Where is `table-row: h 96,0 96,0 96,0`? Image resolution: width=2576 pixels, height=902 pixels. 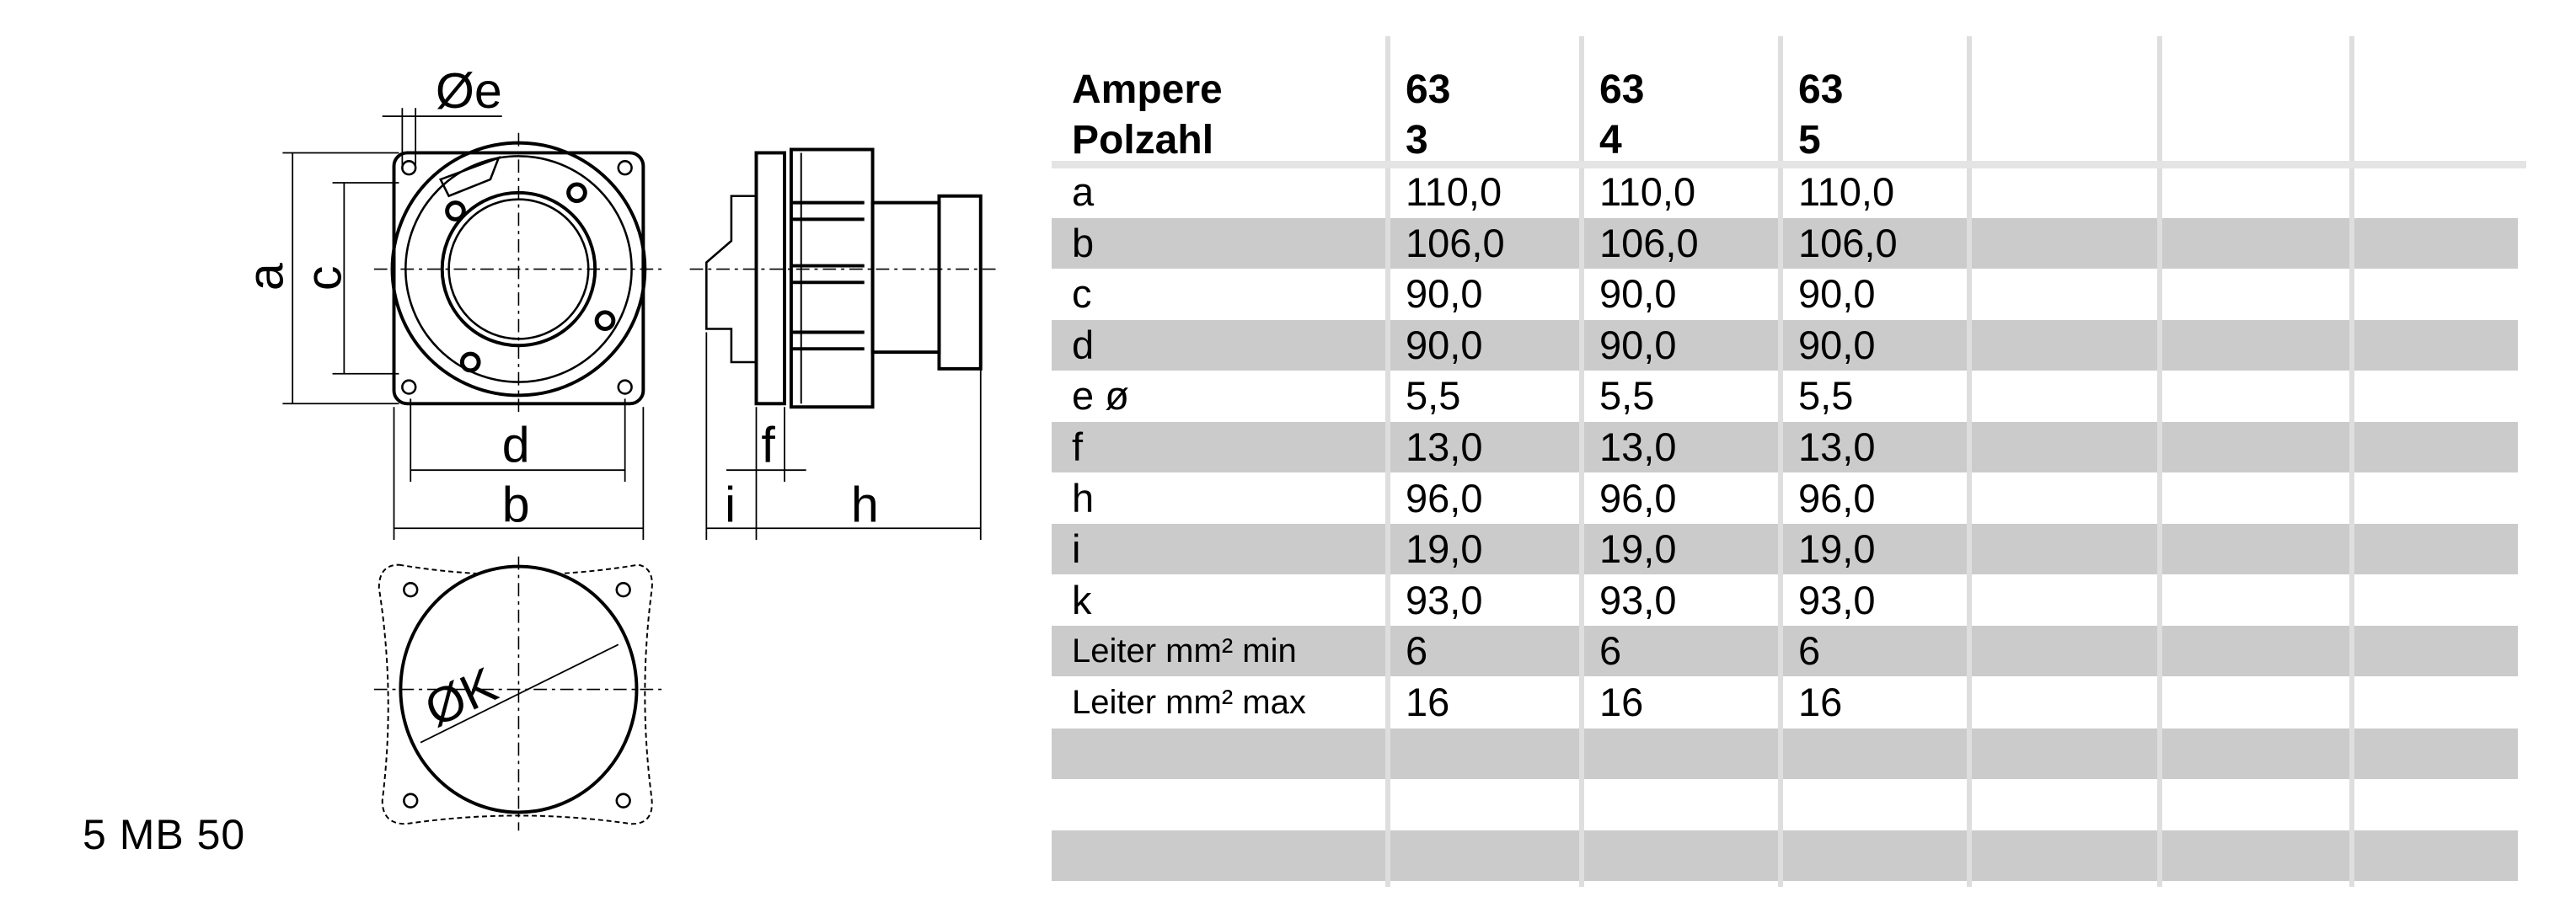
table-row: h 96,0 96,0 96,0 is located at coordinates (1785, 498).